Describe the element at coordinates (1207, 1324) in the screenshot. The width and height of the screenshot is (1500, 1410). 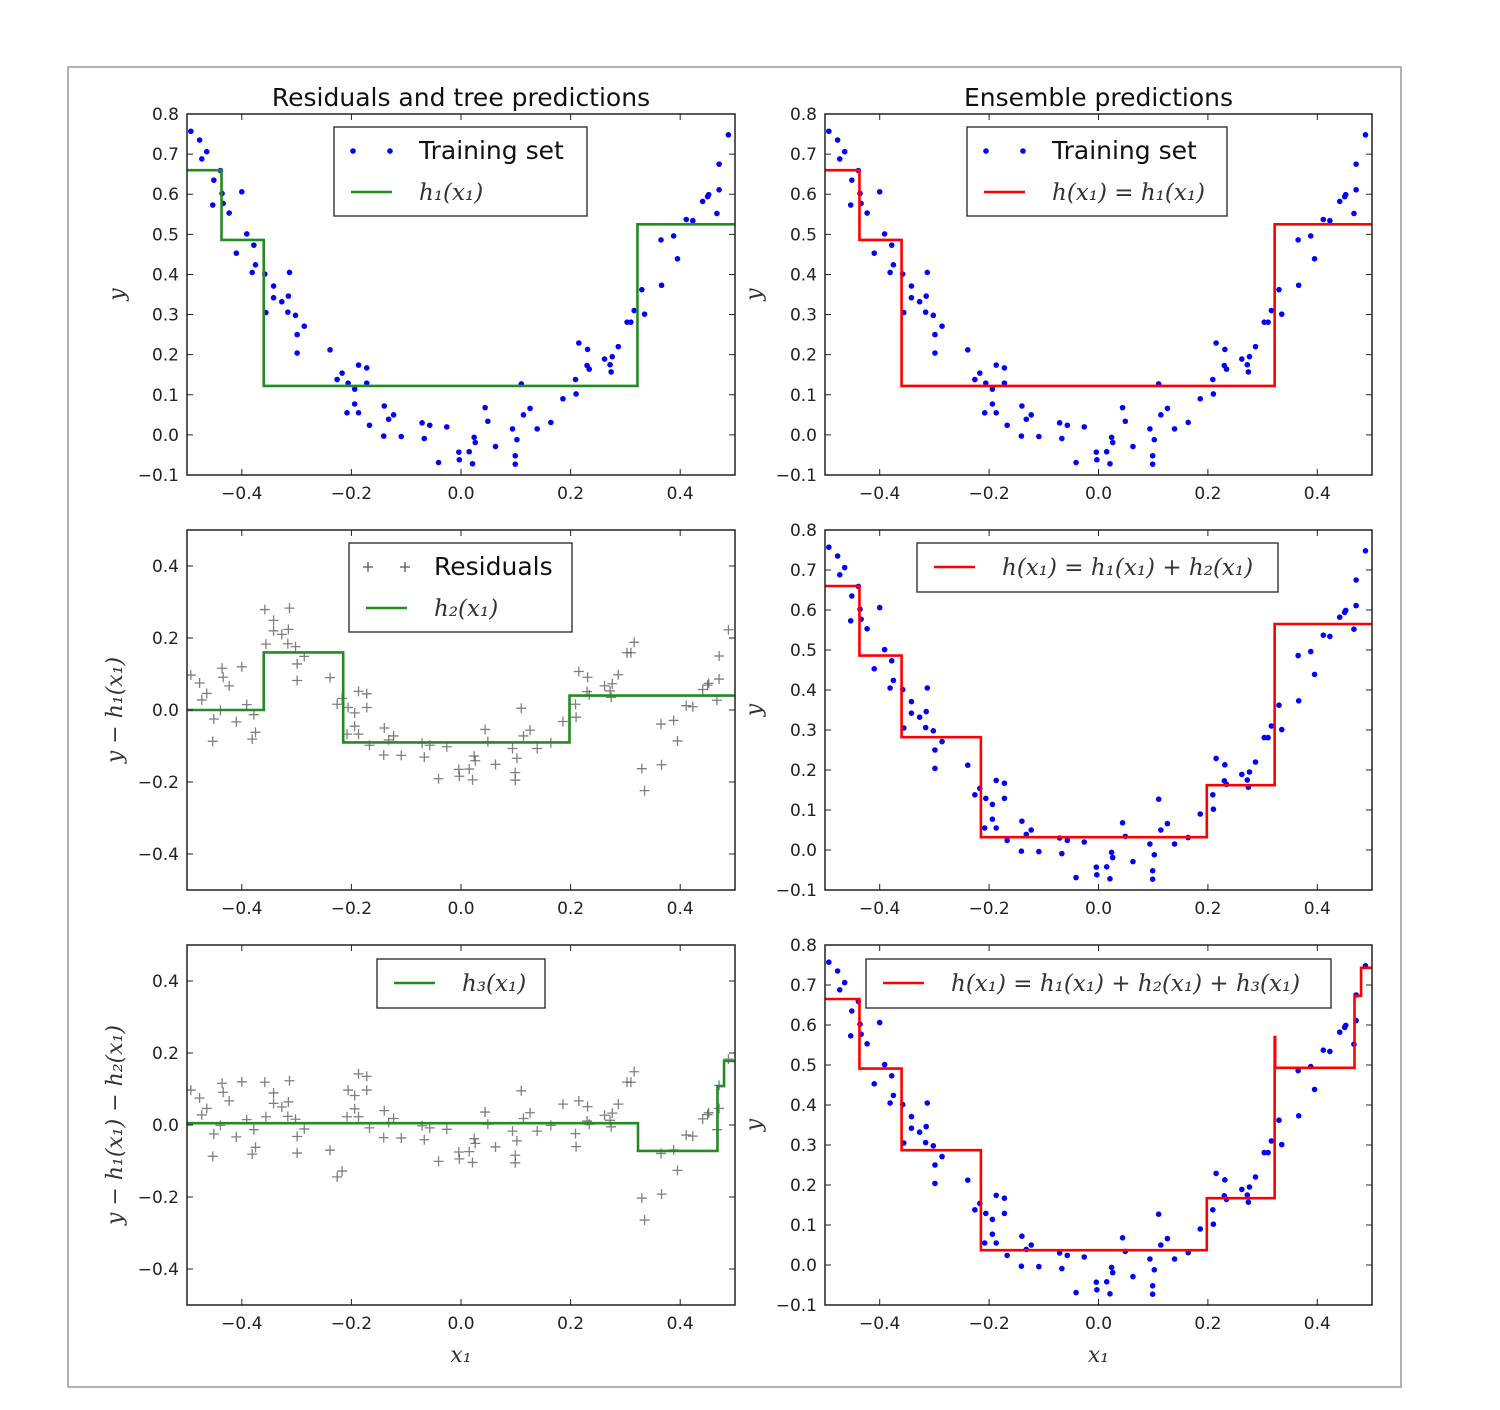
I see `x-tick-label: 0.2` at that location.